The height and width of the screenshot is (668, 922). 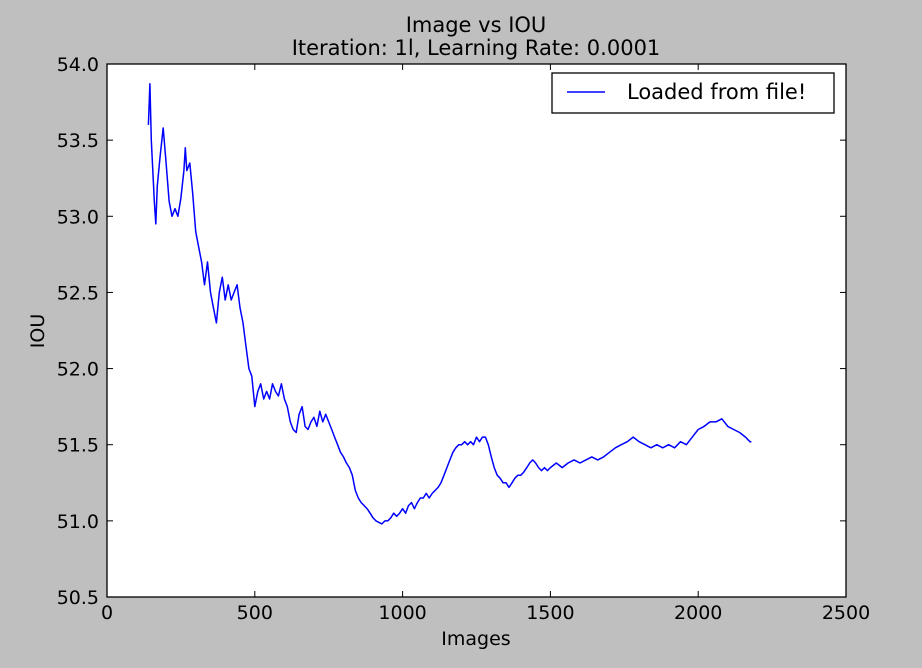 What do you see at coordinates (78, 141) in the screenshot?
I see `y-tick-label: 53.5` at bounding box center [78, 141].